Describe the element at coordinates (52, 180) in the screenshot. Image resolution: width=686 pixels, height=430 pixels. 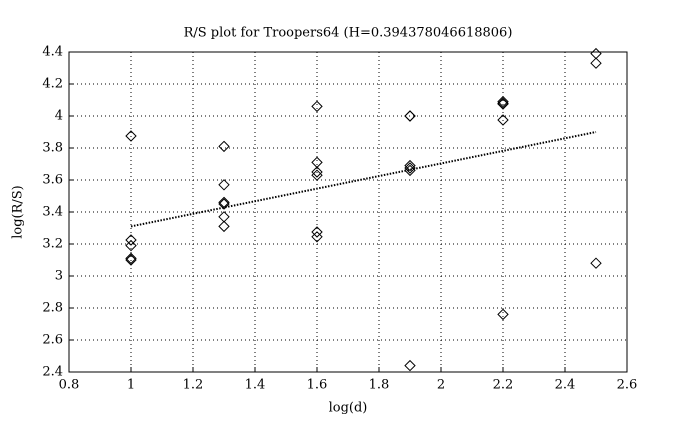
I see `y-tick-label: 3.6` at that location.